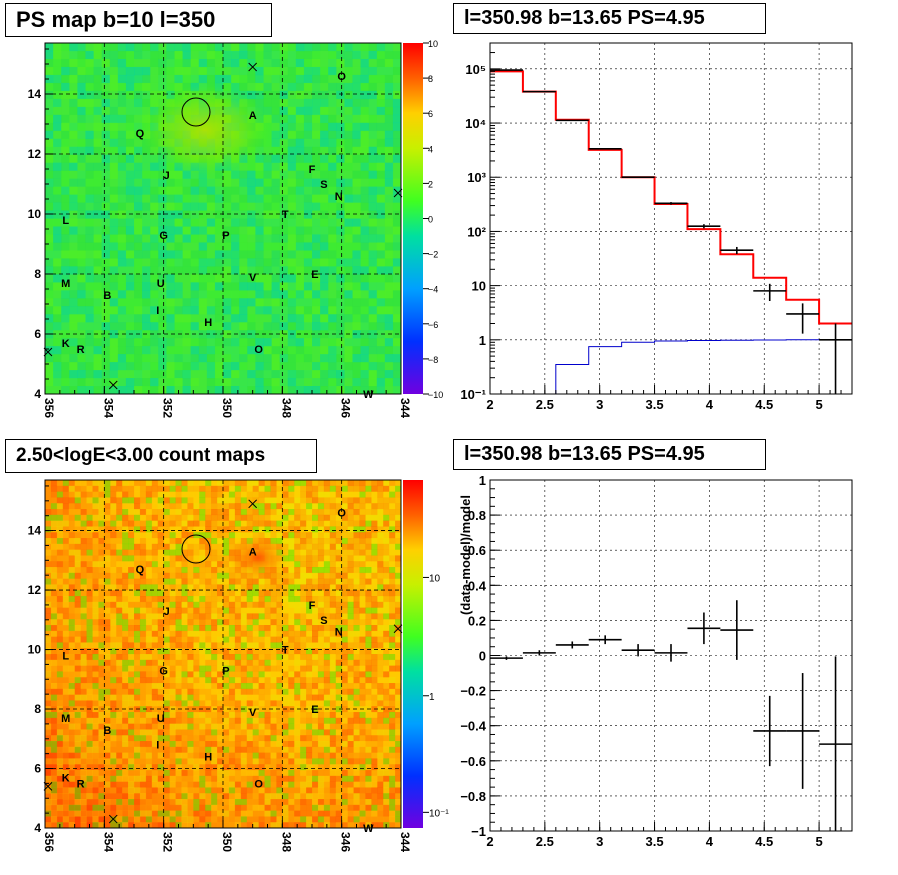  What do you see at coordinates (430, 79) in the screenshot?
I see `z-tick-label: 8` at bounding box center [430, 79].